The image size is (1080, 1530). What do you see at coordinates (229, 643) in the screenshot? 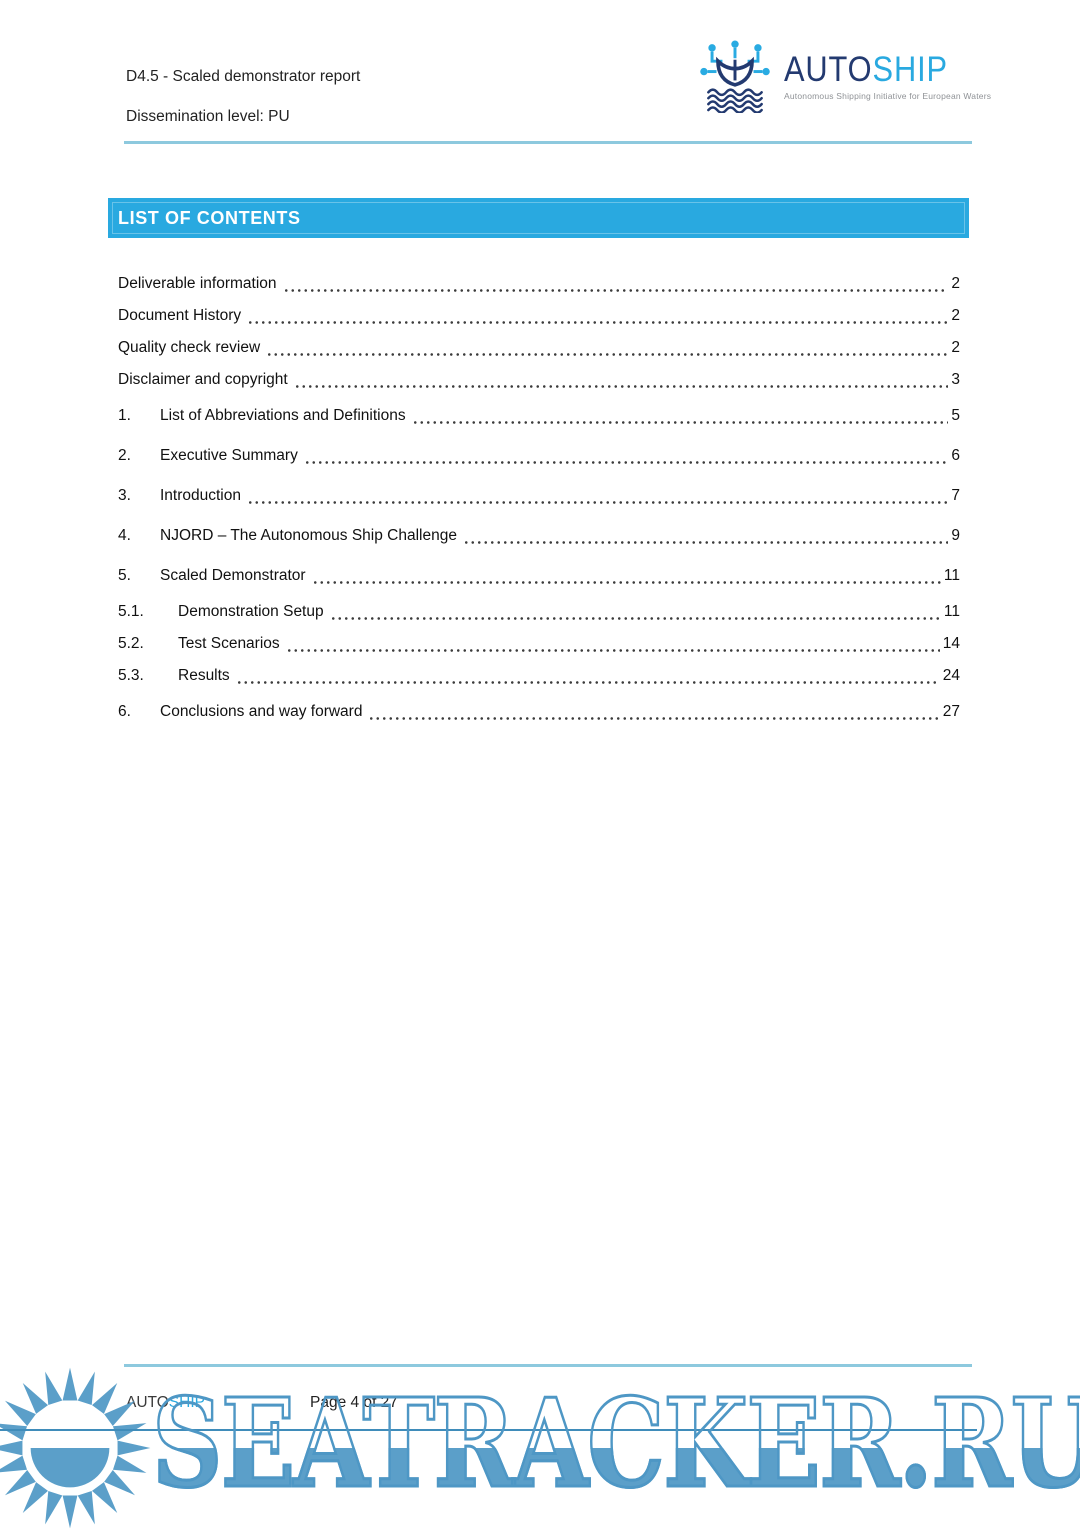
I see `toc-entry-label: Test Scenarios` at bounding box center [229, 643].